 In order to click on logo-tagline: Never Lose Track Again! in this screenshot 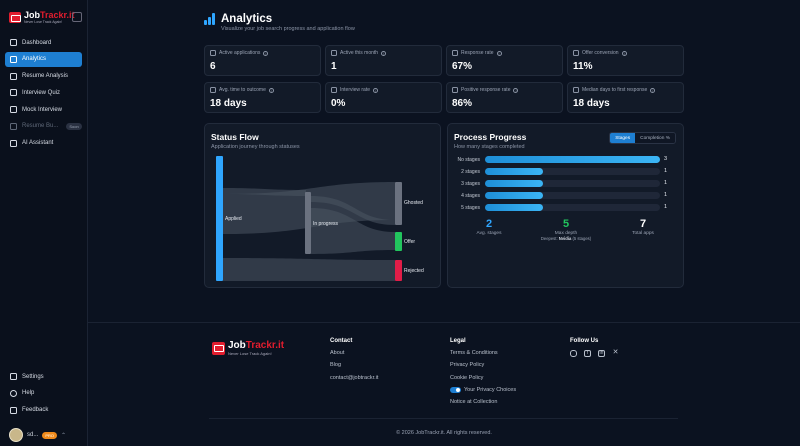, I will do `click(43, 22)`.